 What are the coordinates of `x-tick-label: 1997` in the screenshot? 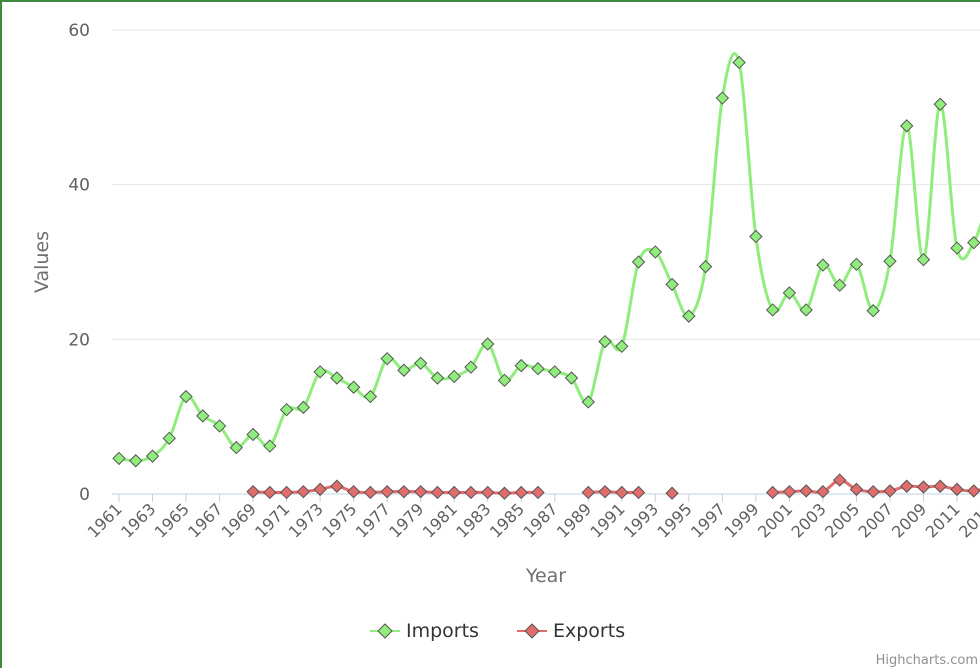 It's located at (708, 520).